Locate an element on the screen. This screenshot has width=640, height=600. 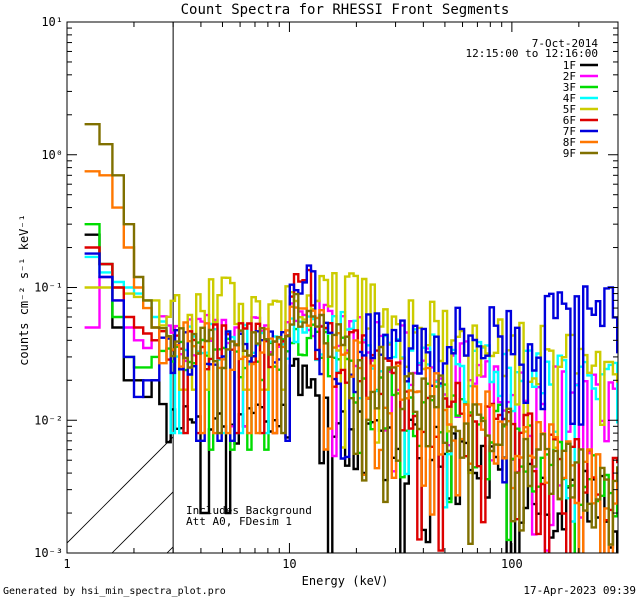
legend-label-9F: 9F is located at coordinates (569, 153).